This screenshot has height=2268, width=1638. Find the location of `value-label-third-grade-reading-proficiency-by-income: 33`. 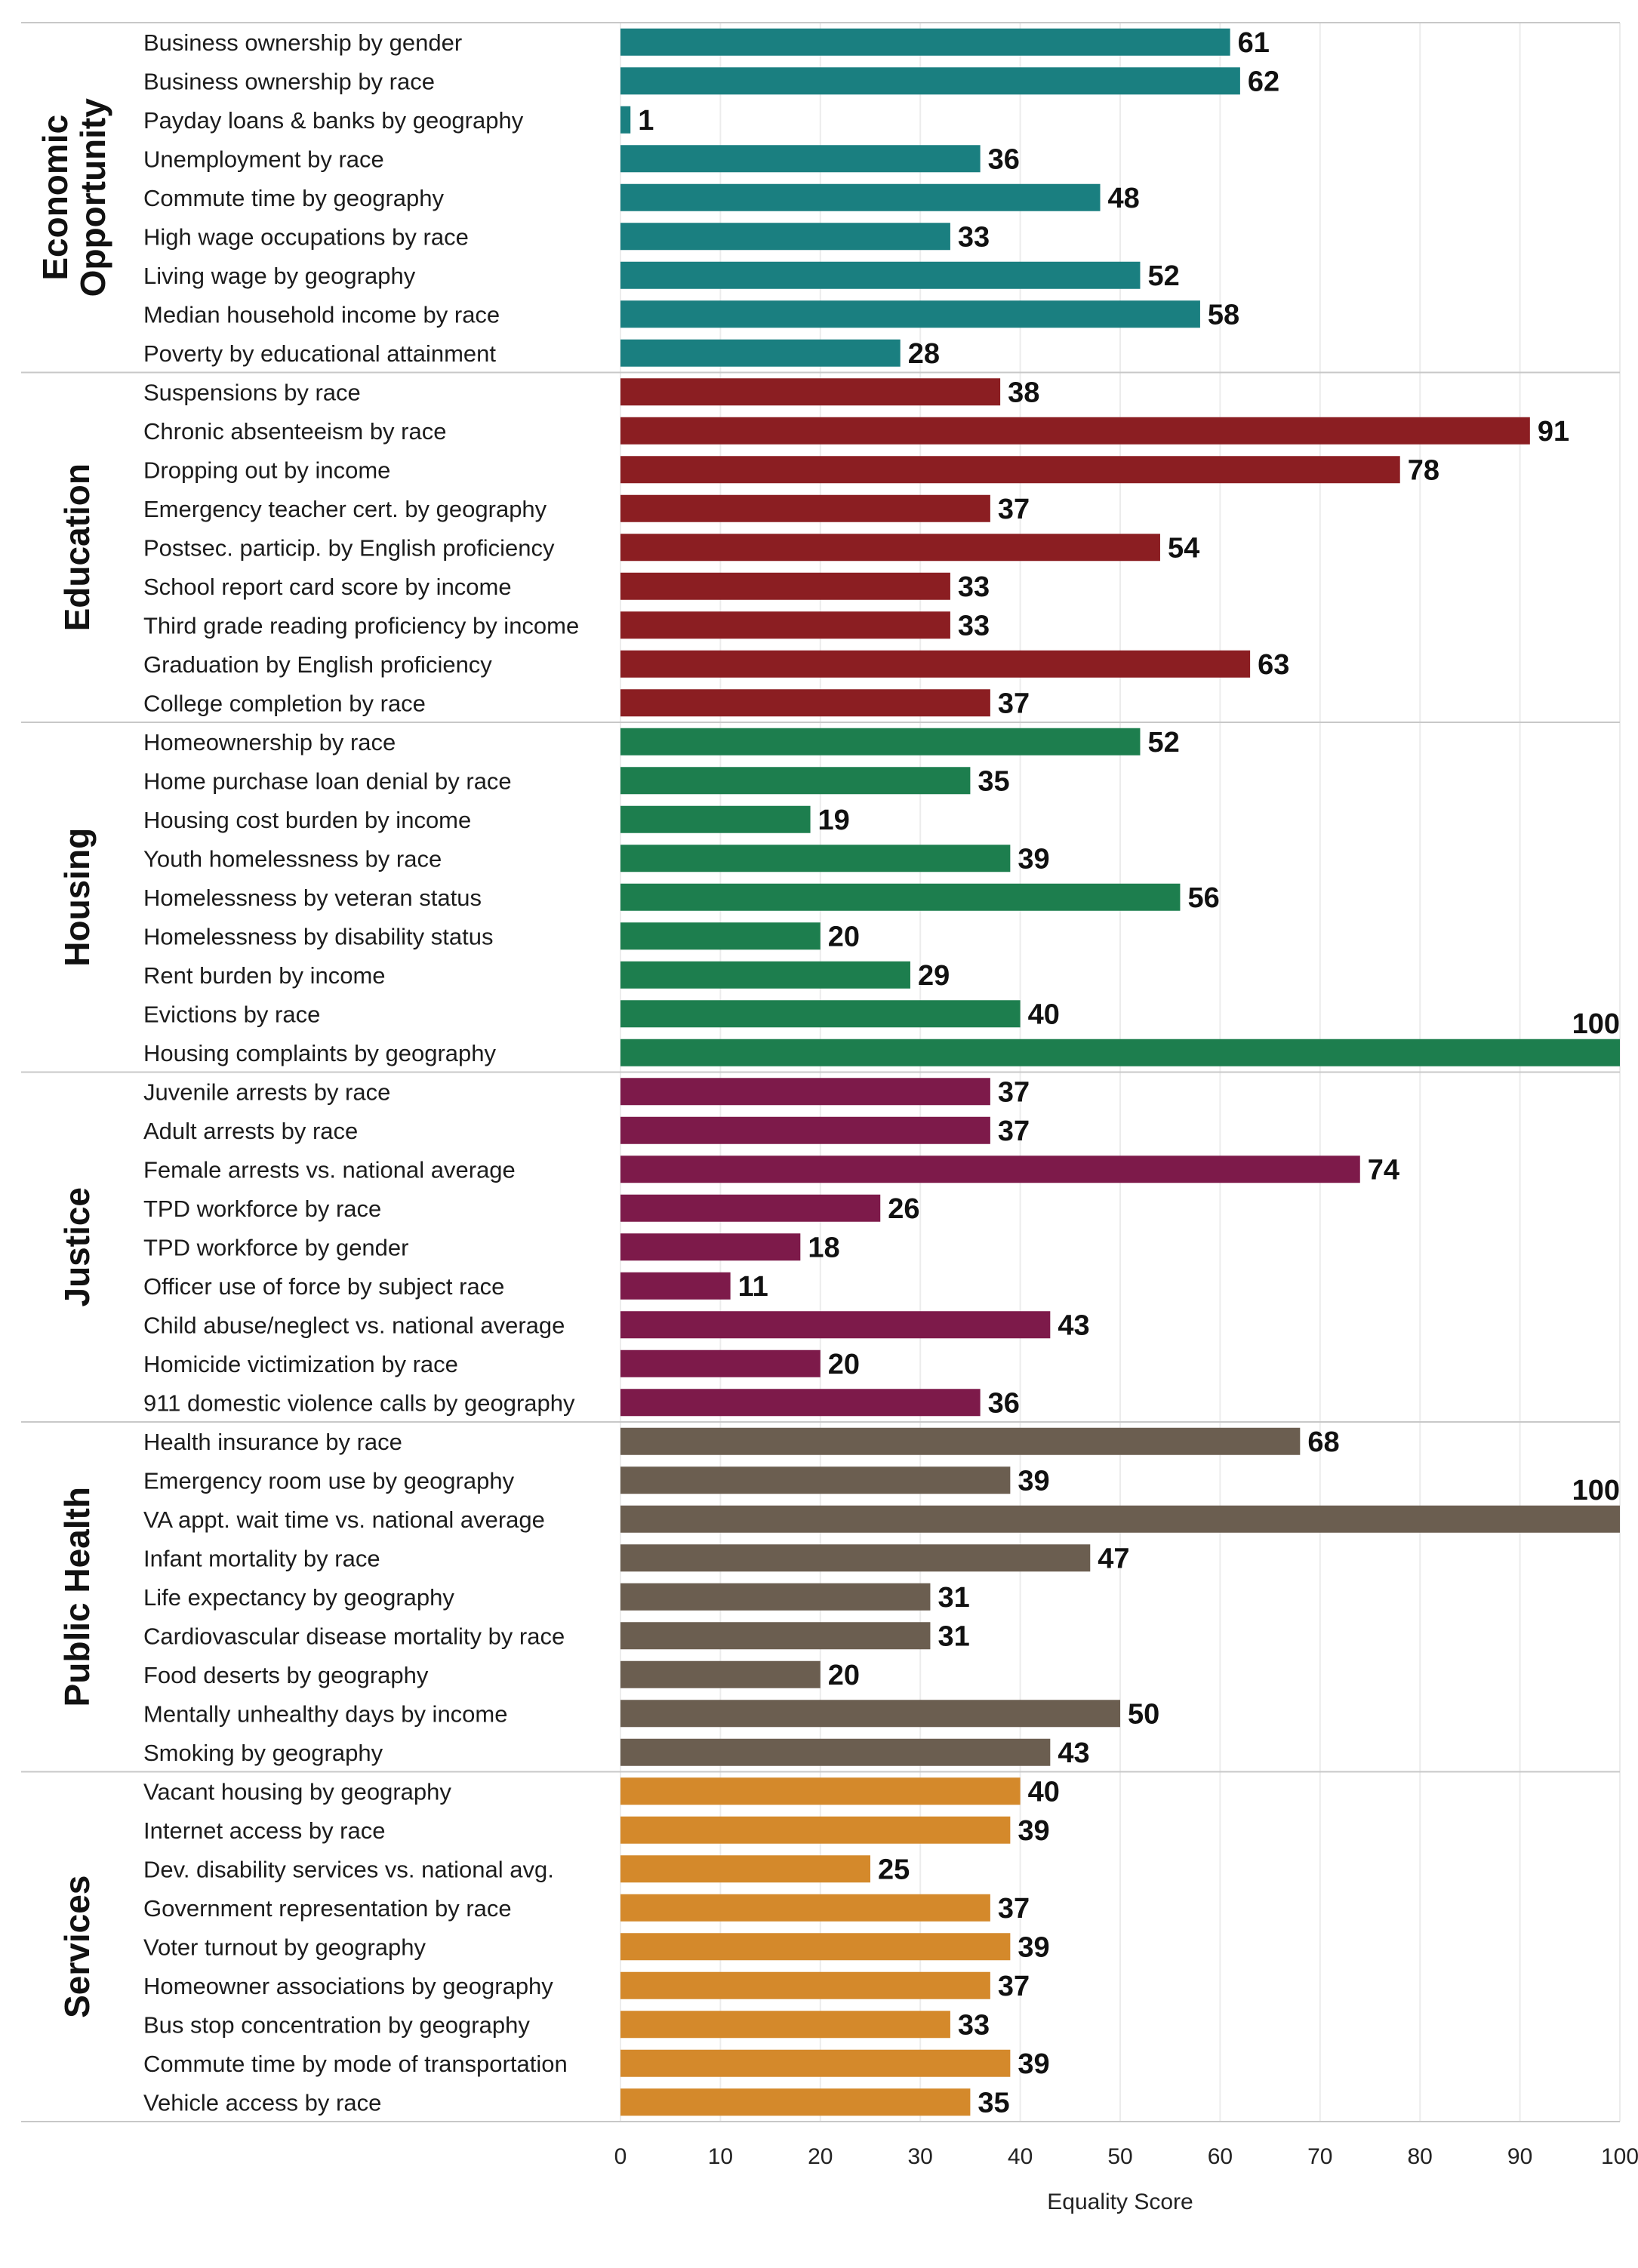

value-label-third-grade-reading-proficiency-by-income: 33 is located at coordinates (974, 626).